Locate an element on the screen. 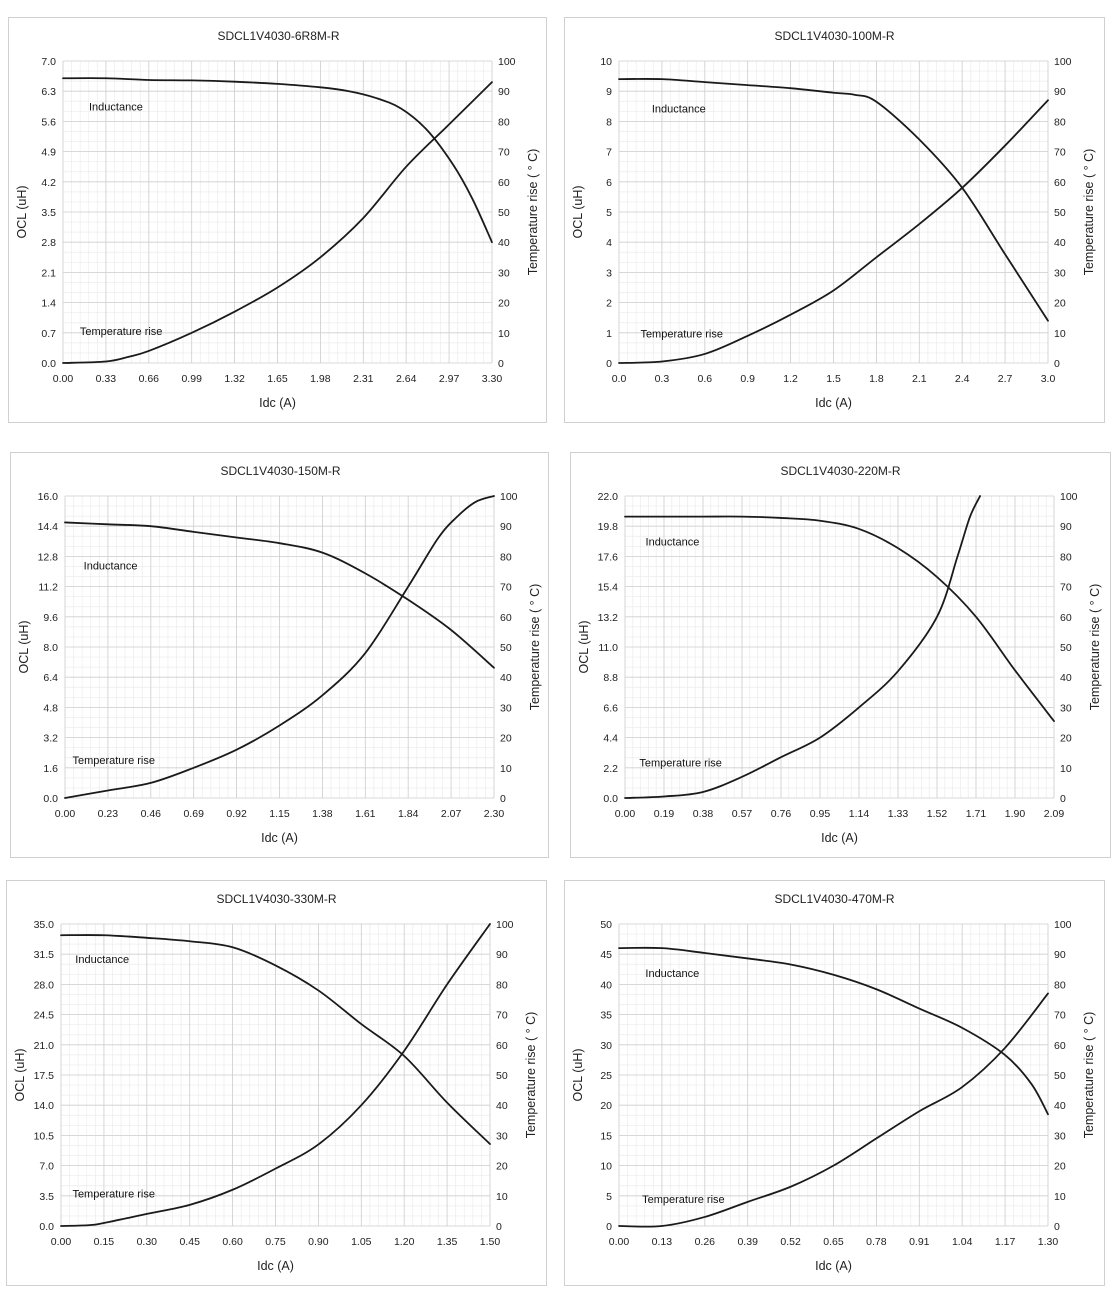  x-tick-label: 1.15 is located at coordinates (279, 814).